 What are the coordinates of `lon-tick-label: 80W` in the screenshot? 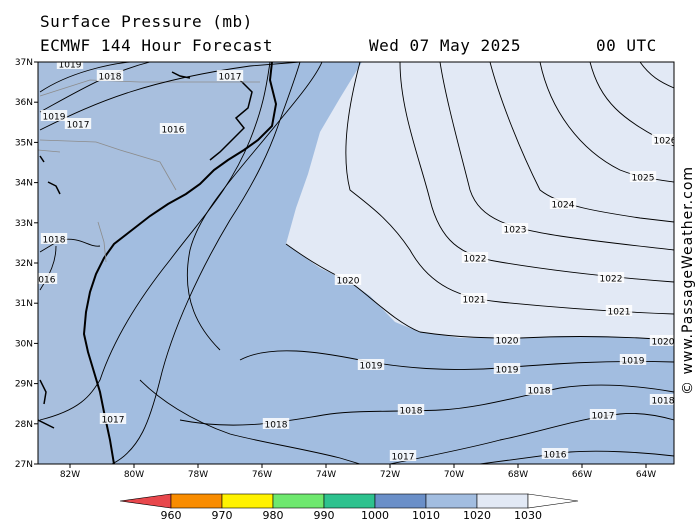 It's located at (134, 475).